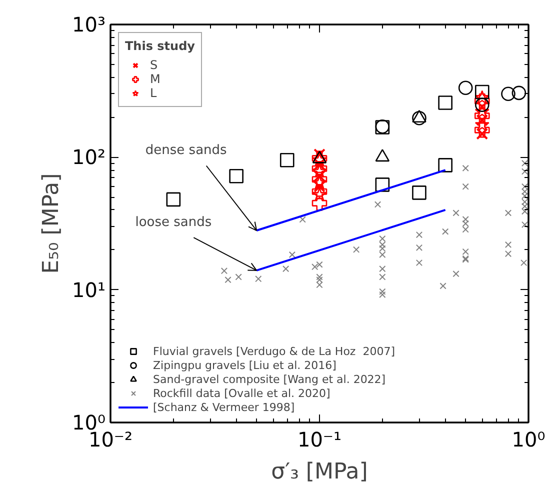 This screenshot has width=548, height=498. What do you see at coordinates (319, 472) in the screenshot?
I see `x-axis-title: σ′₃ [MPa]` at bounding box center [319, 472].